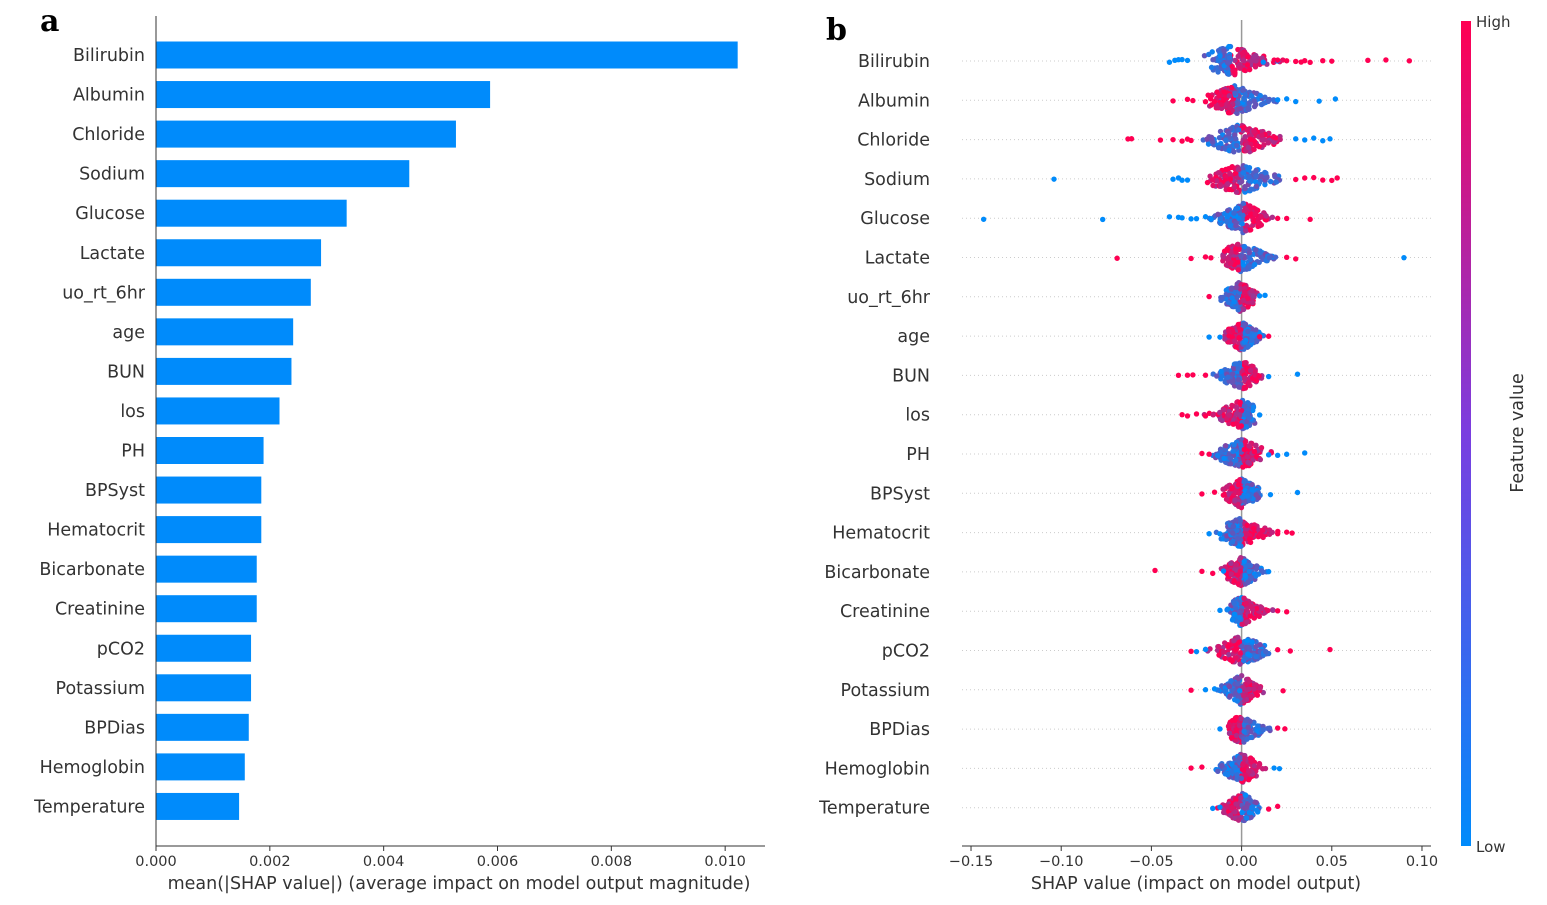  What do you see at coordinates (498, 862) in the screenshot?
I see `x-tick-label-a-3: 0.006` at bounding box center [498, 862].